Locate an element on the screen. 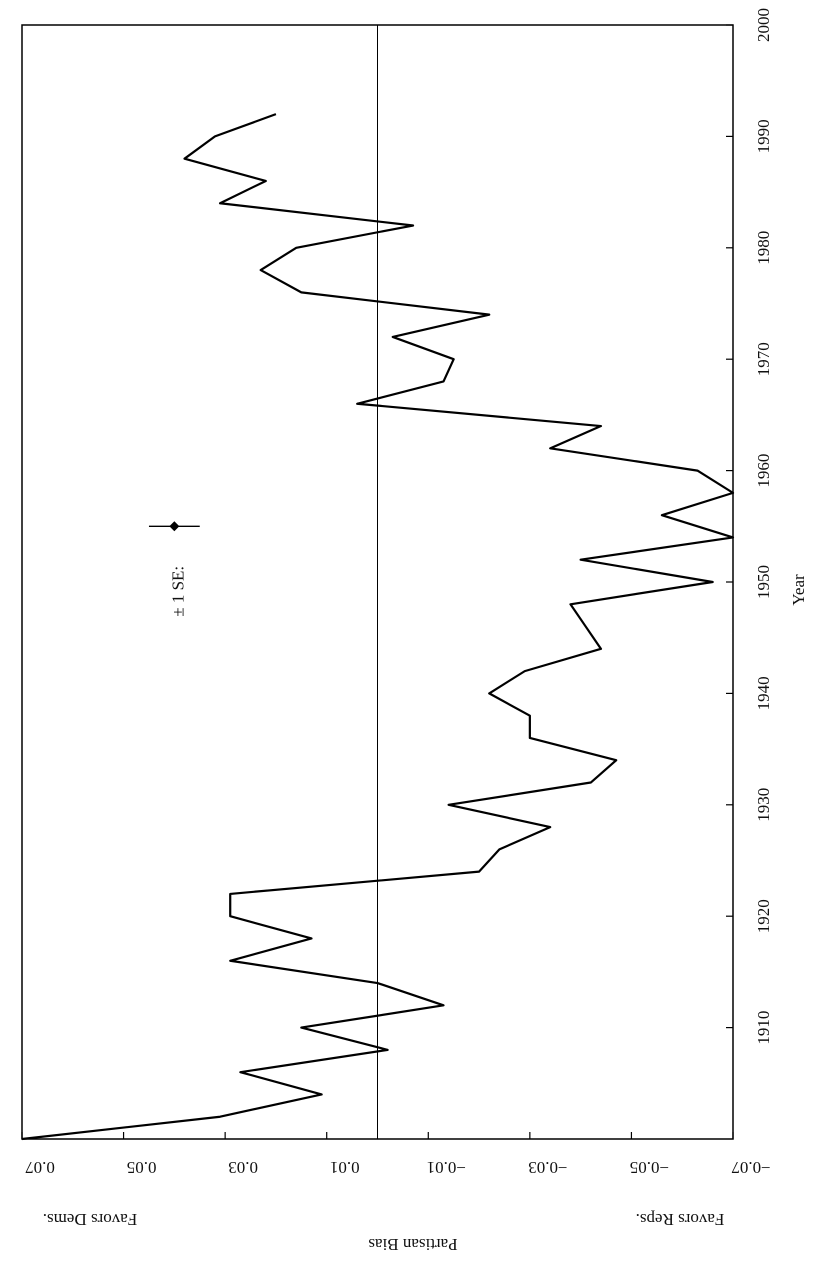 The width and height of the screenshot is (823, 1268). y-tick-label: −0.05 is located at coordinates (649, 1167).